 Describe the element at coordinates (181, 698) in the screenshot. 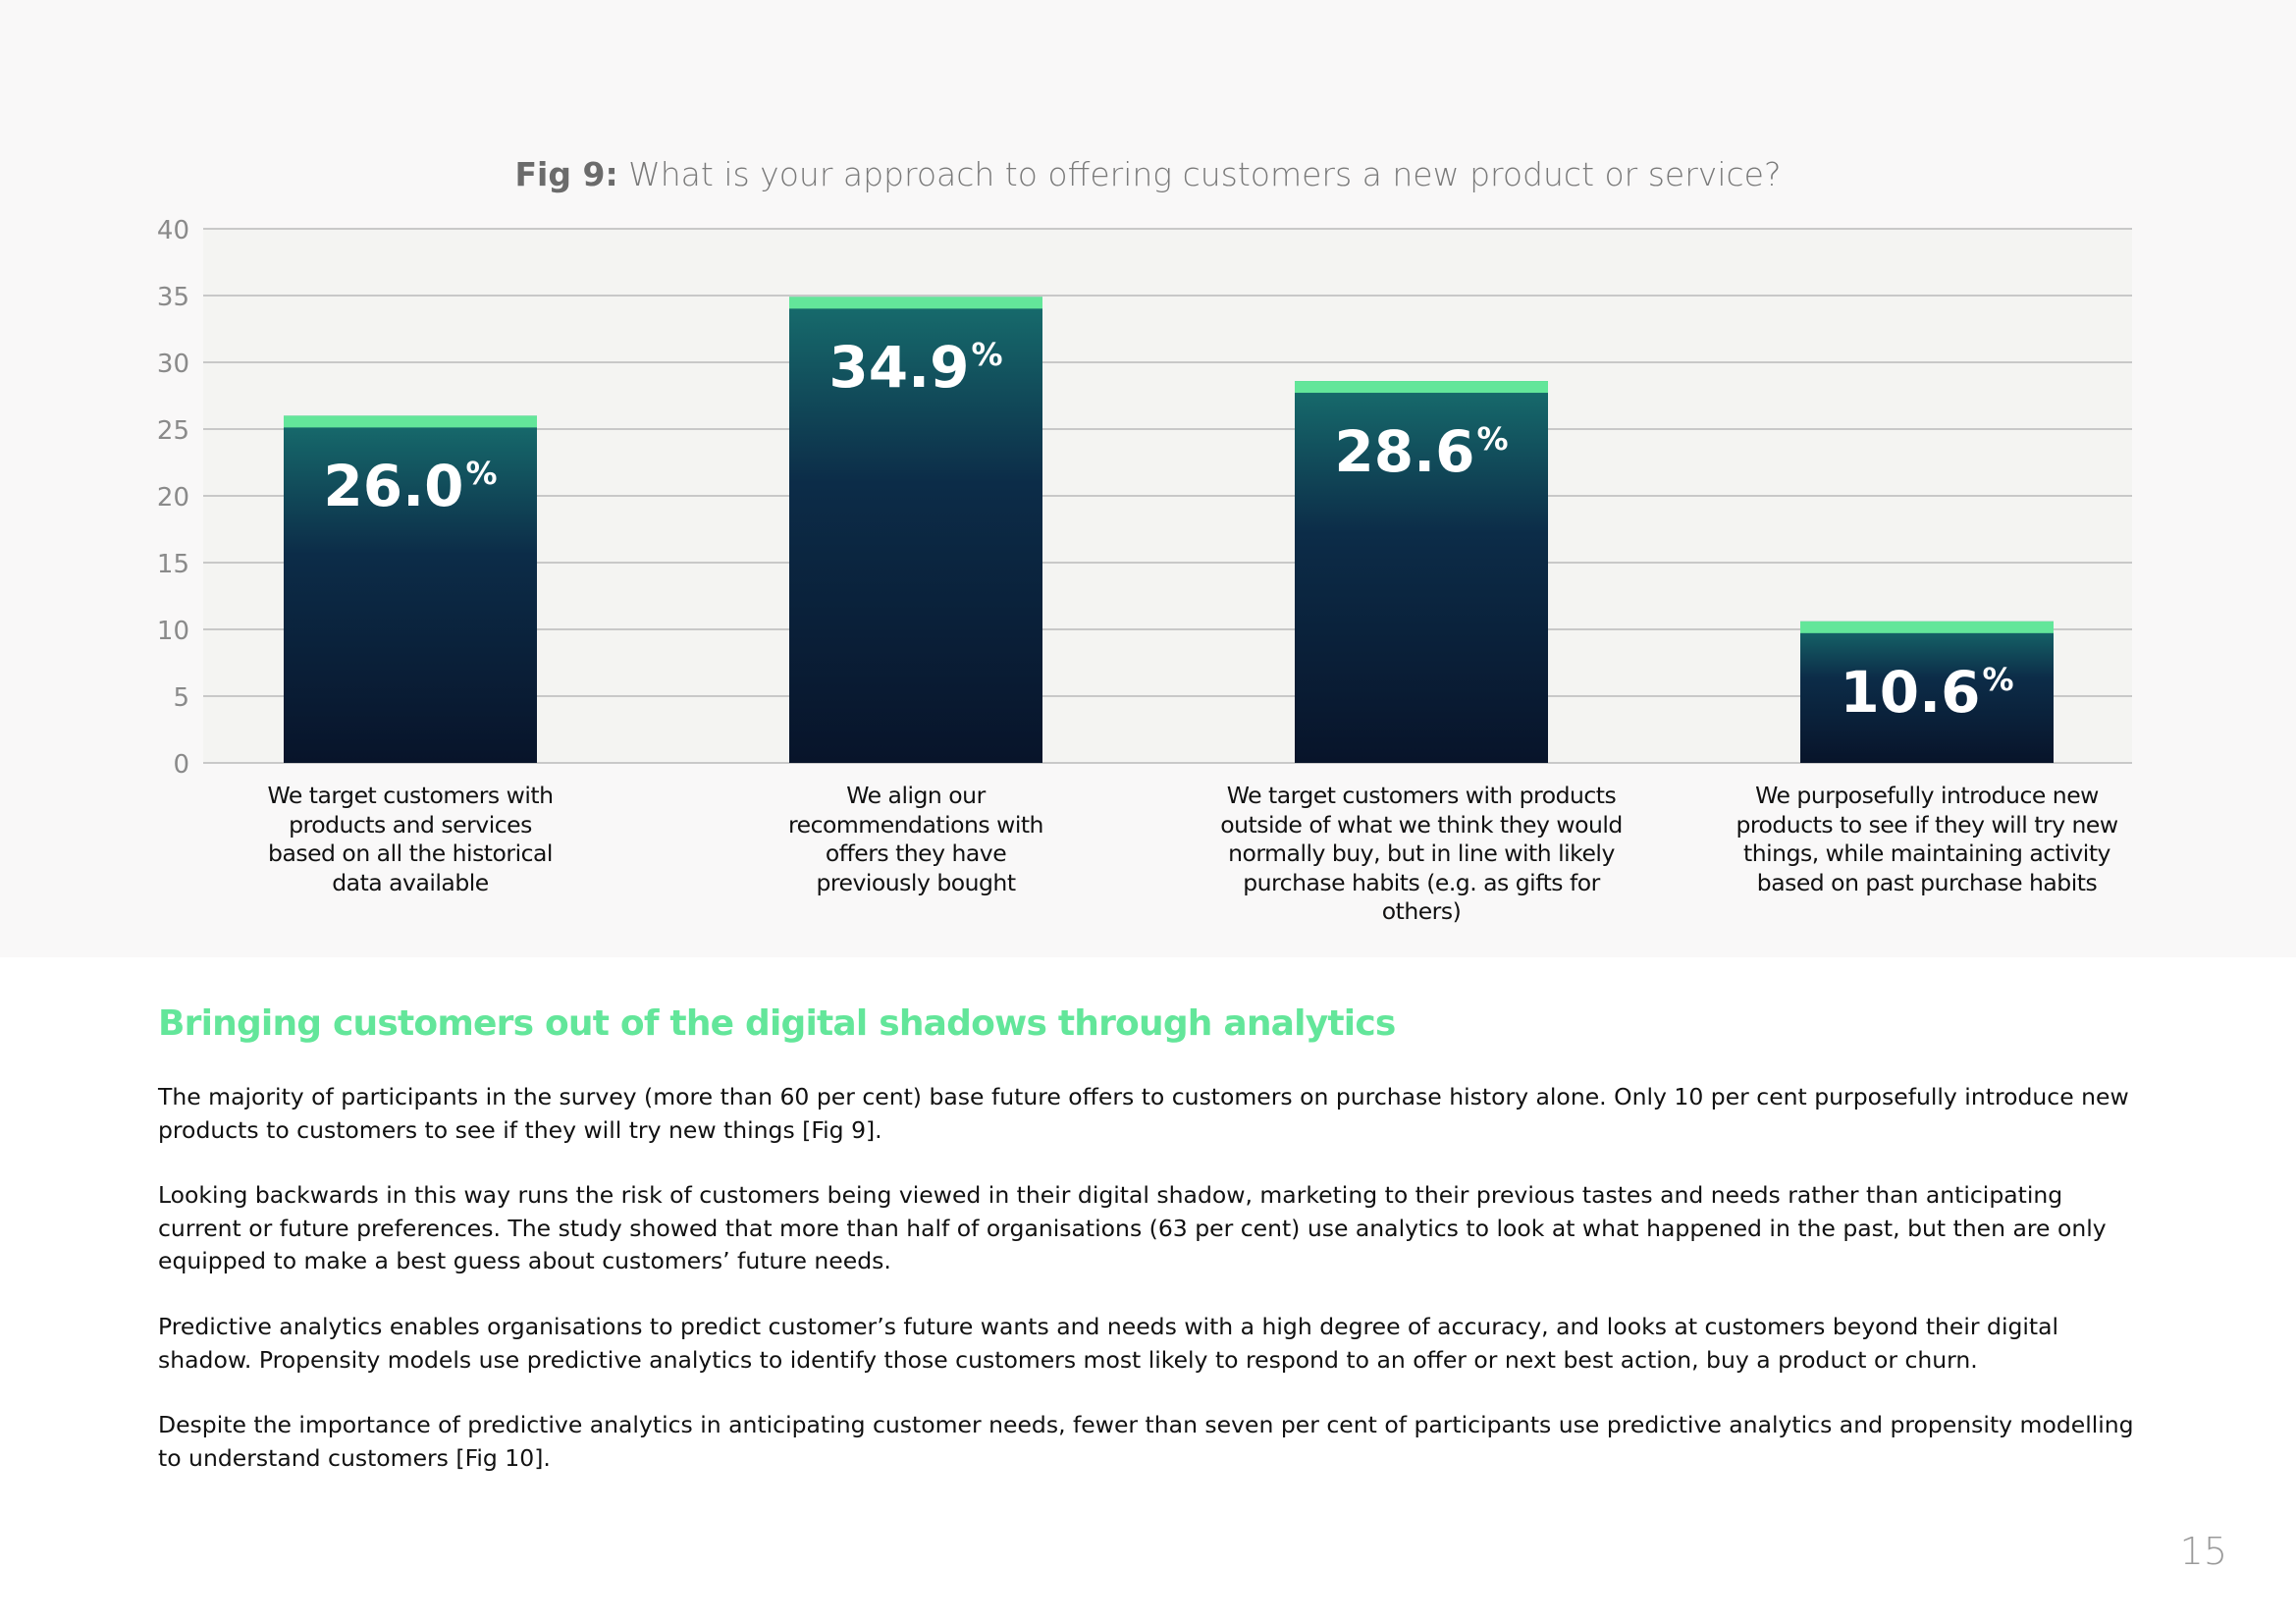

I see `y-tick-label: 5` at that location.